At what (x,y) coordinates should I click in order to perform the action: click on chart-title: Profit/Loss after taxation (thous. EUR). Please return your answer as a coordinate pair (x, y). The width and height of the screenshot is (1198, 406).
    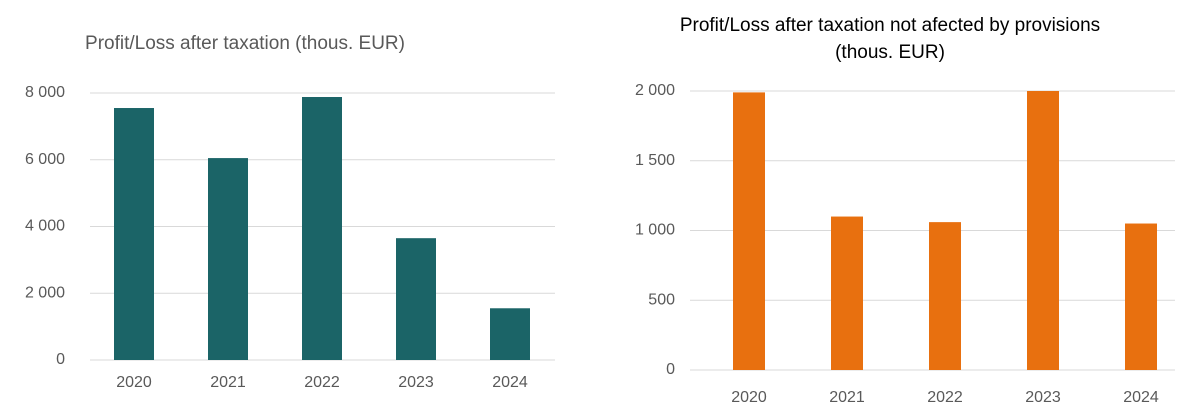
    Looking at the image, I should click on (245, 43).